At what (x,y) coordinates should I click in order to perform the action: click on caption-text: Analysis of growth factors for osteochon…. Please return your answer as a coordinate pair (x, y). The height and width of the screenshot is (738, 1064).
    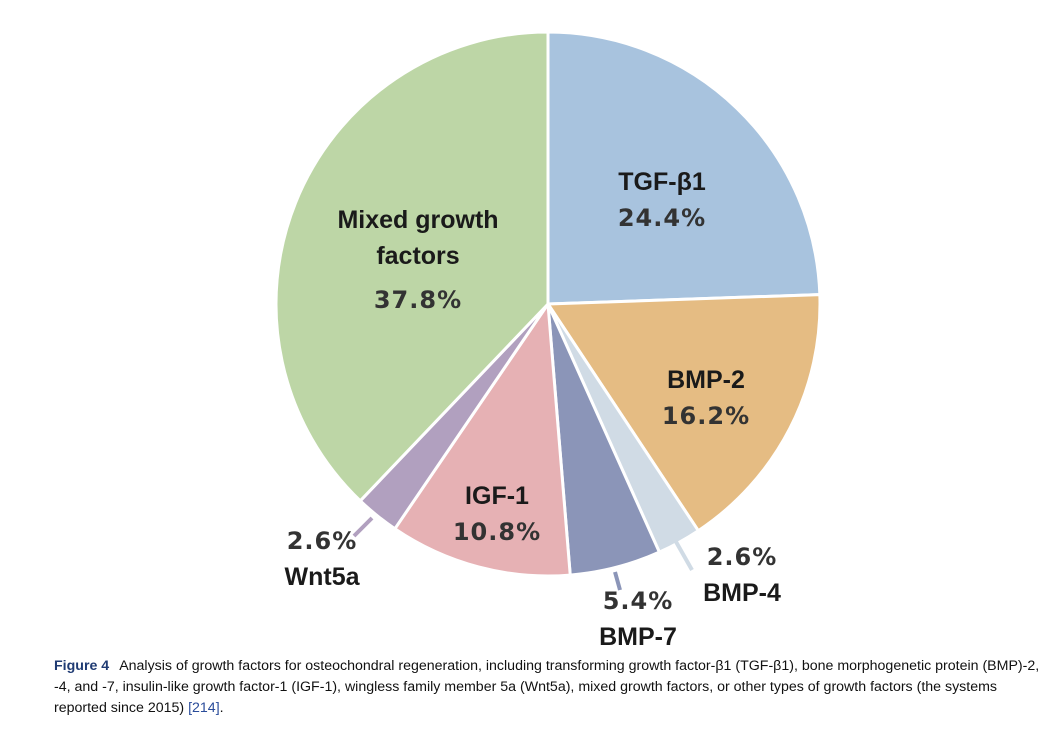
    Looking at the image, I should click on (547, 687).